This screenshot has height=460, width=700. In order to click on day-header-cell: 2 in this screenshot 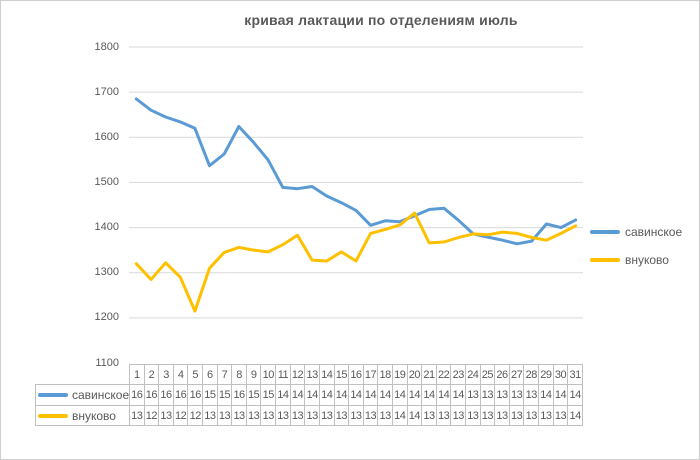, I will do `click(151, 374)`.